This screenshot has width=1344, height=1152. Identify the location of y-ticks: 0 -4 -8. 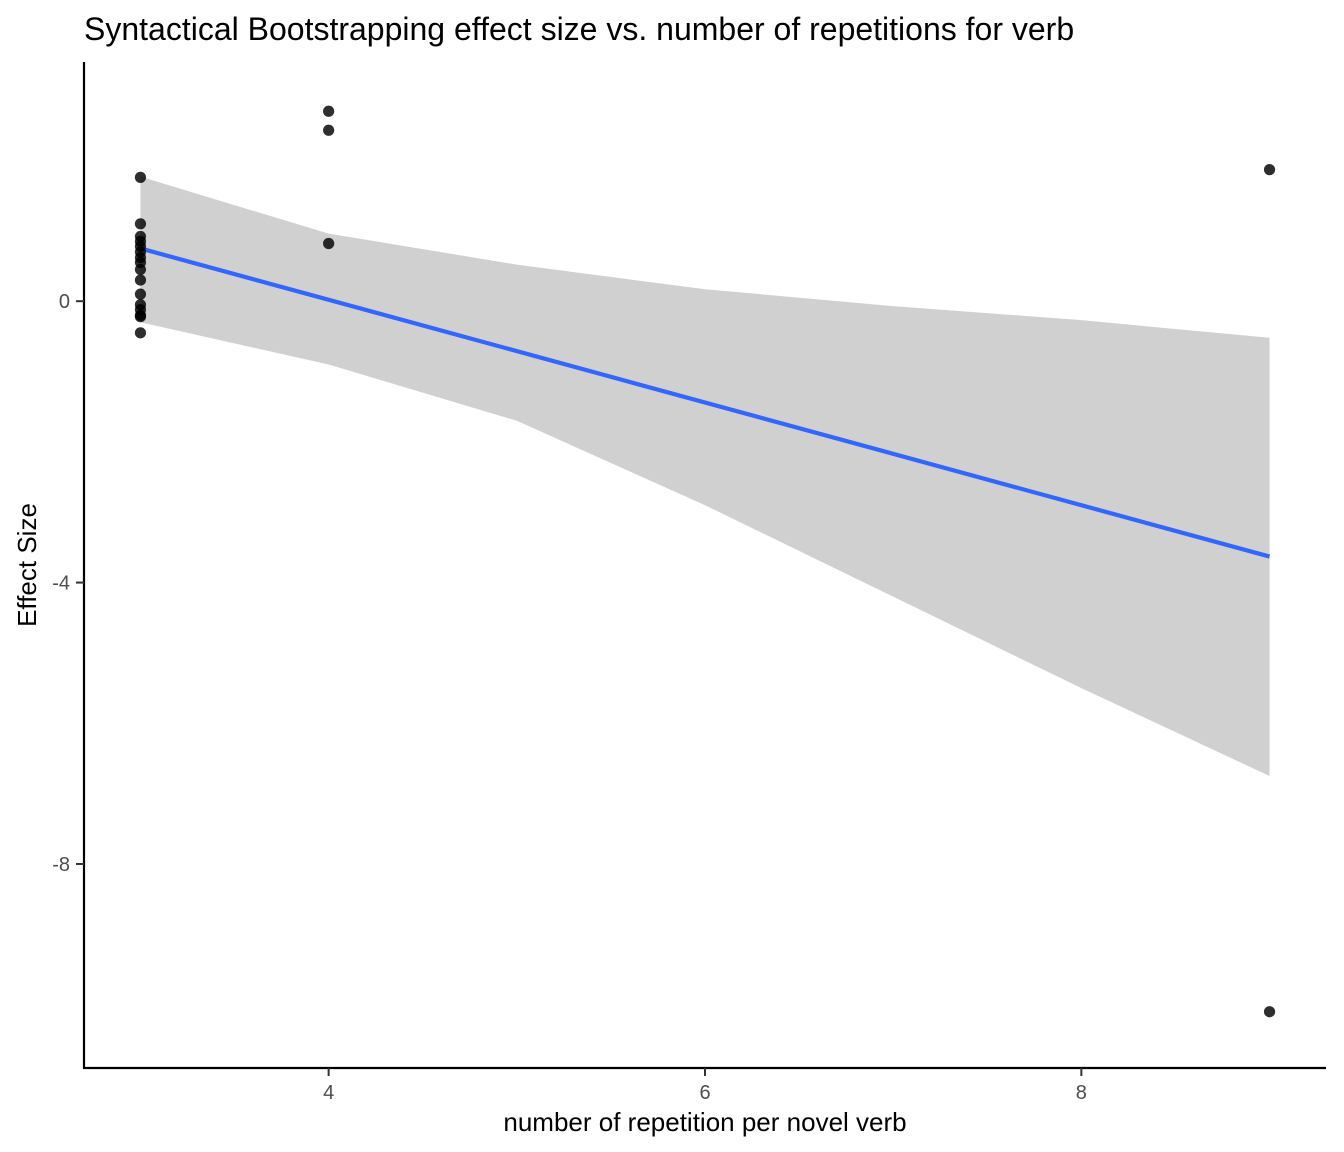
(68, 583).